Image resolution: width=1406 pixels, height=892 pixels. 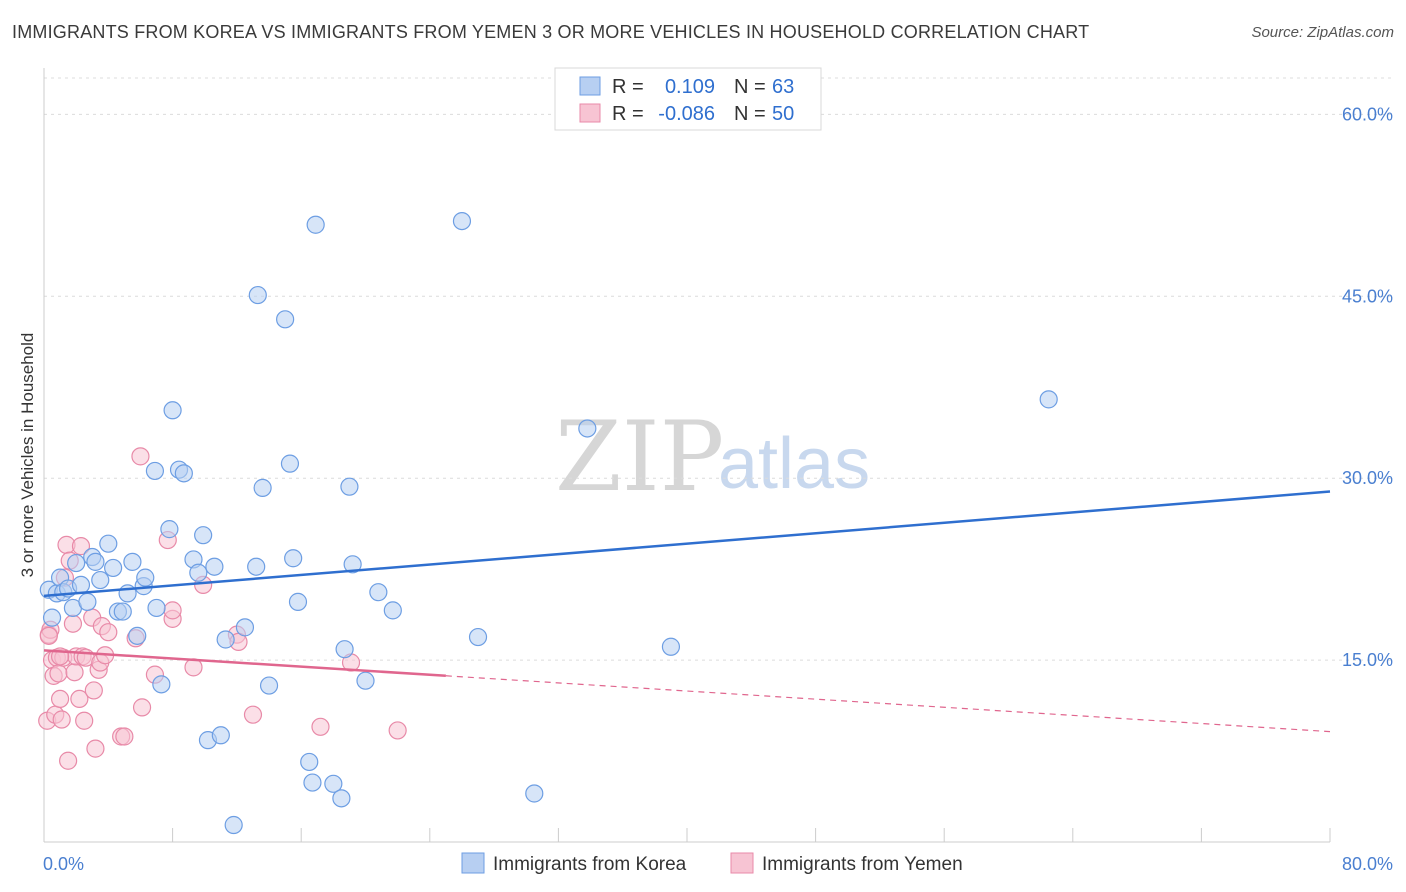 I want to click on legend-n-value-yemen: 50, so click(x=783, y=114).